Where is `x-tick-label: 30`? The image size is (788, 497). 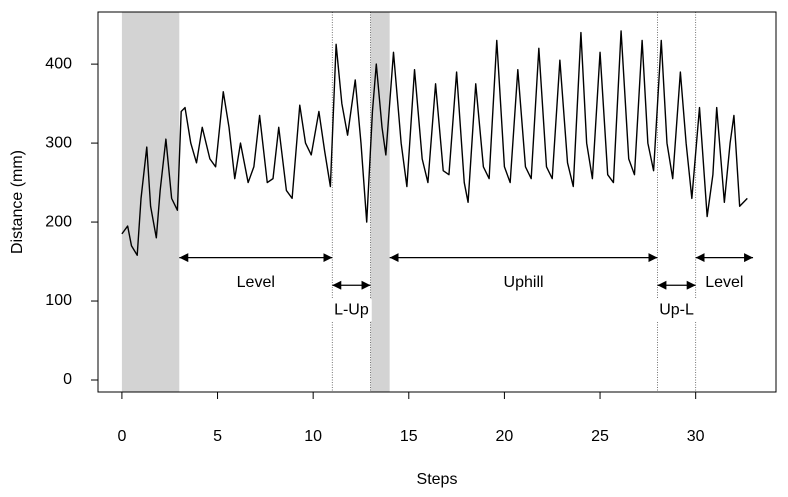
x-tick-label: 30 is located at coordinates (696, 436).